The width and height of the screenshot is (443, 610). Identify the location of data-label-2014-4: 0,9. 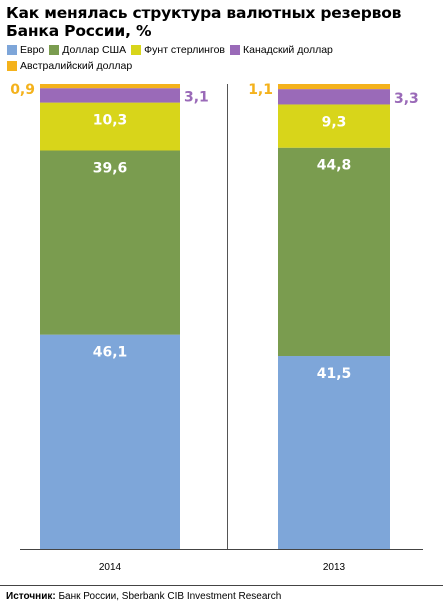
(22, 90).